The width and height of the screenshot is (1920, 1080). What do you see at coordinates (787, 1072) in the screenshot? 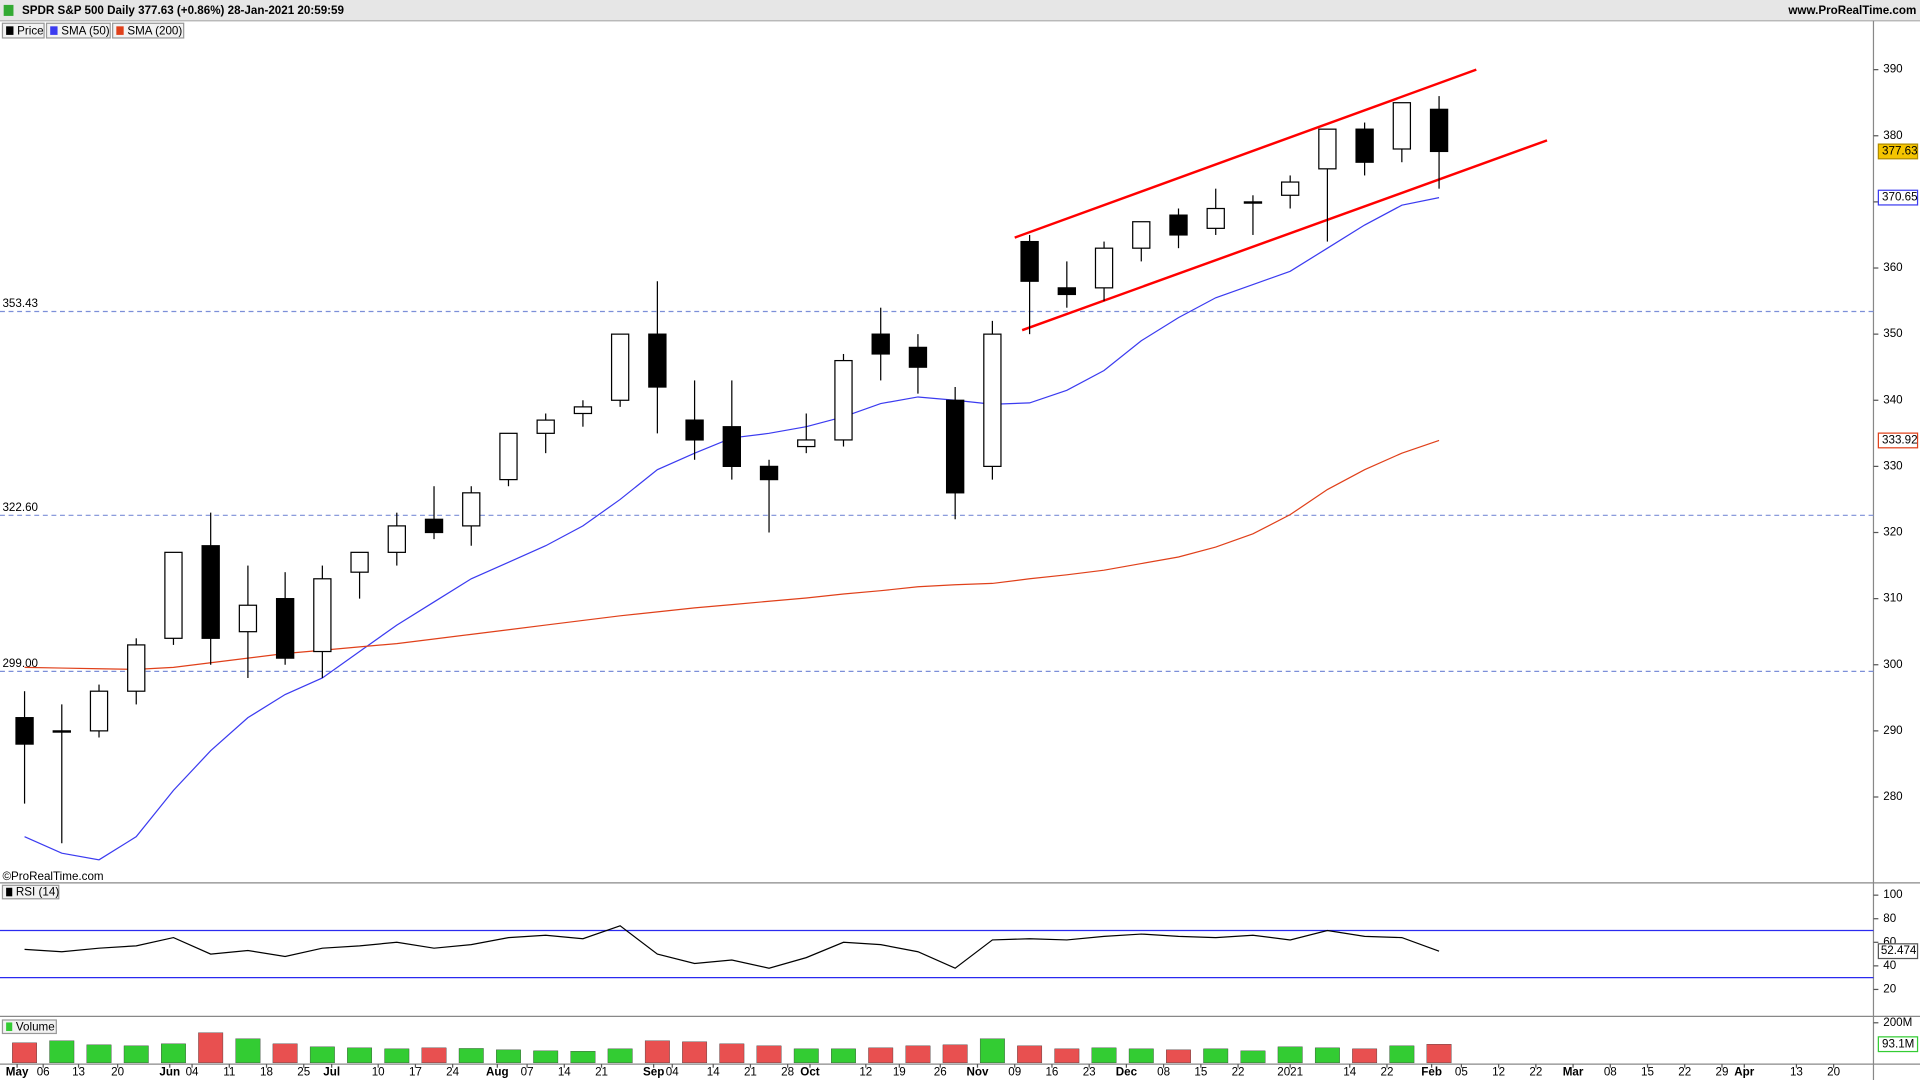
I see `x-tick-label: 28` at bounding box center [787, 1072].